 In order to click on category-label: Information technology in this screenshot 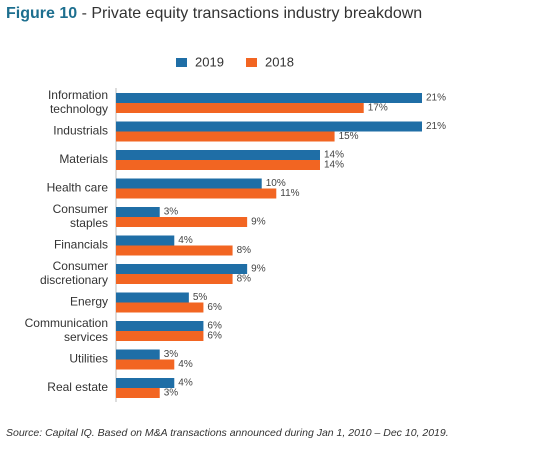, I will do `click(78, 102)`.